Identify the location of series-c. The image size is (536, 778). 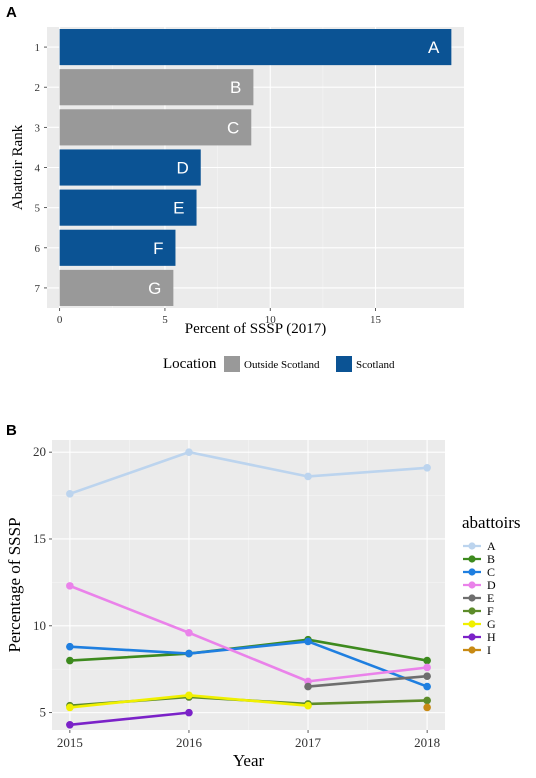
(248, 664).